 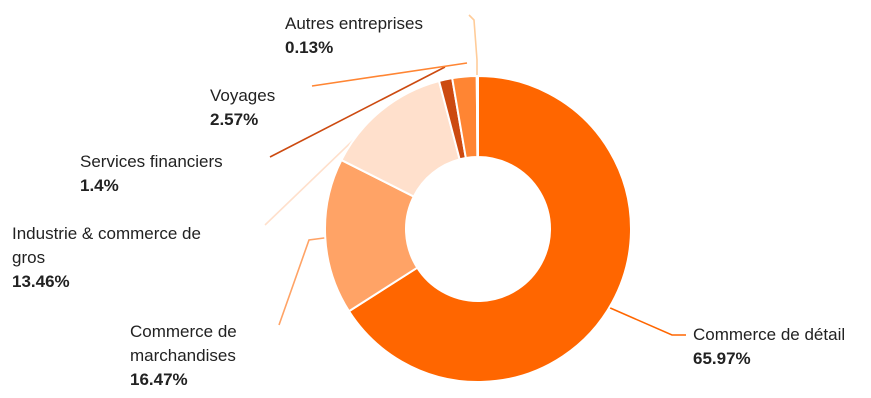 What do you see at coordinates (159, 379) in the screenshot?
I see `slice-percent-1: 16.47%` at bounding box center [159, 379].